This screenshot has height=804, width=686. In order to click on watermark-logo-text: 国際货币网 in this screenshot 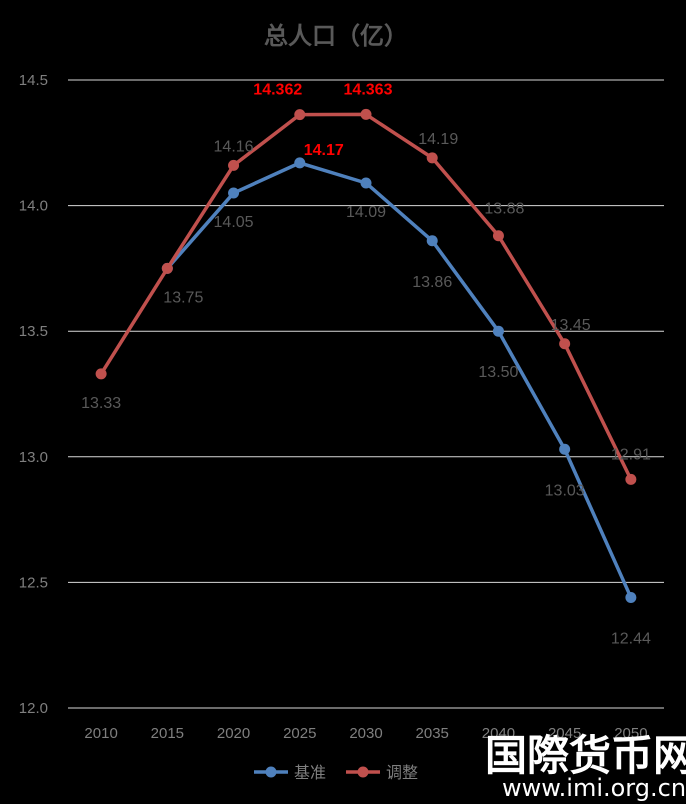, I will do `click(585, 755)`.